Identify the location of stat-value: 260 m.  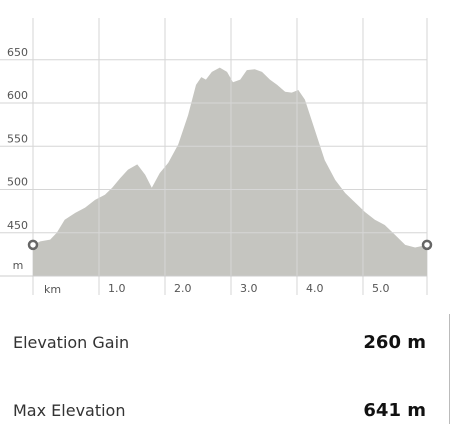
(394, 342).